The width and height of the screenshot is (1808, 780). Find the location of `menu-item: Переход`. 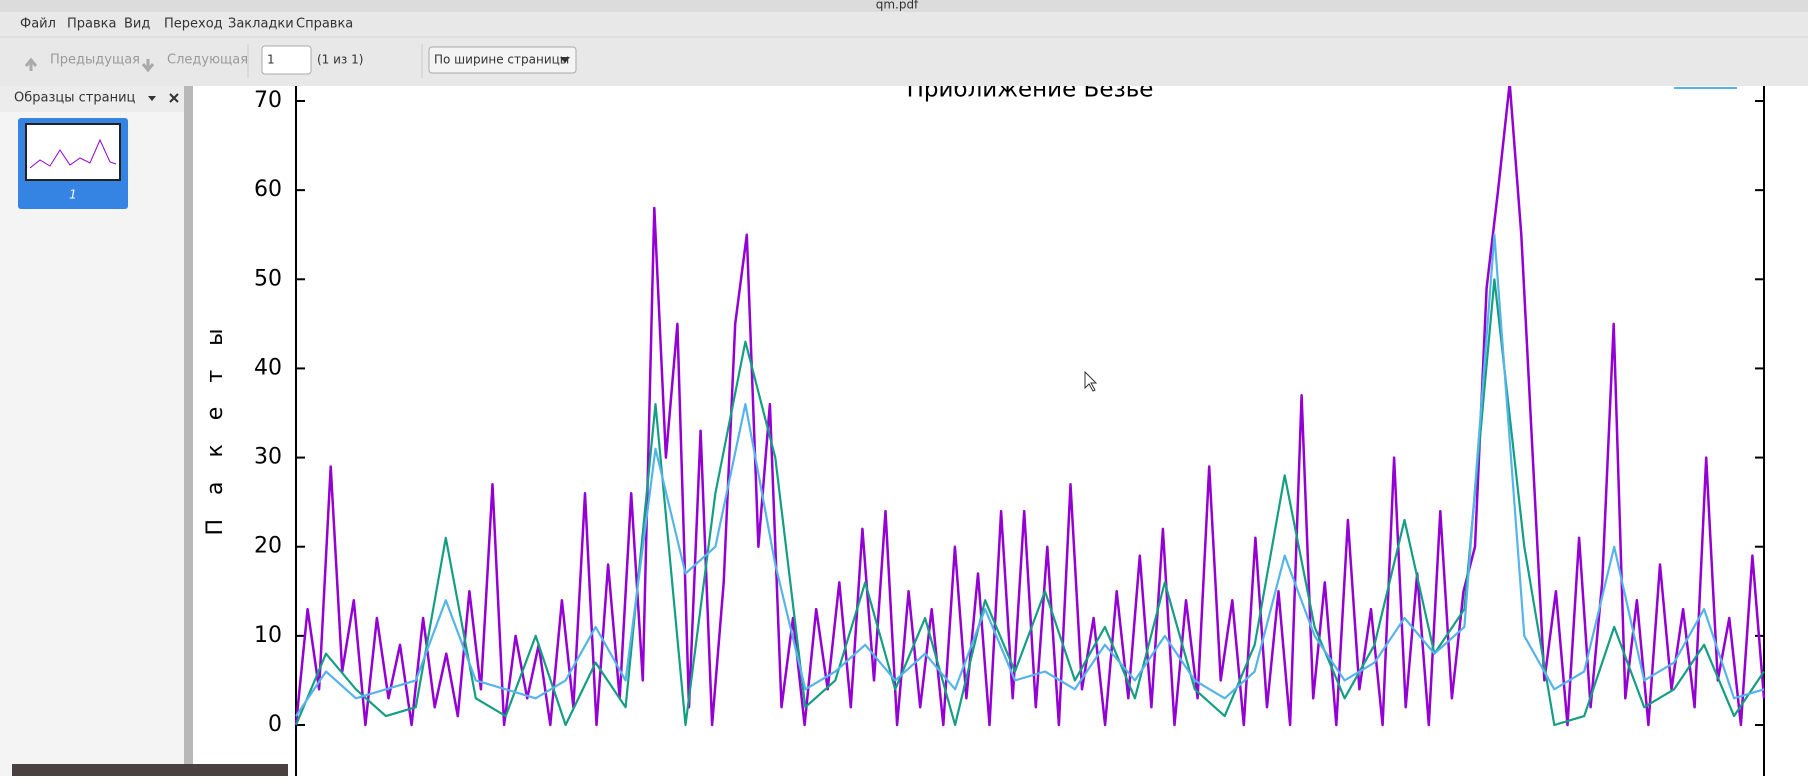

menu-item: Переход is located at coordinates (193, 24).